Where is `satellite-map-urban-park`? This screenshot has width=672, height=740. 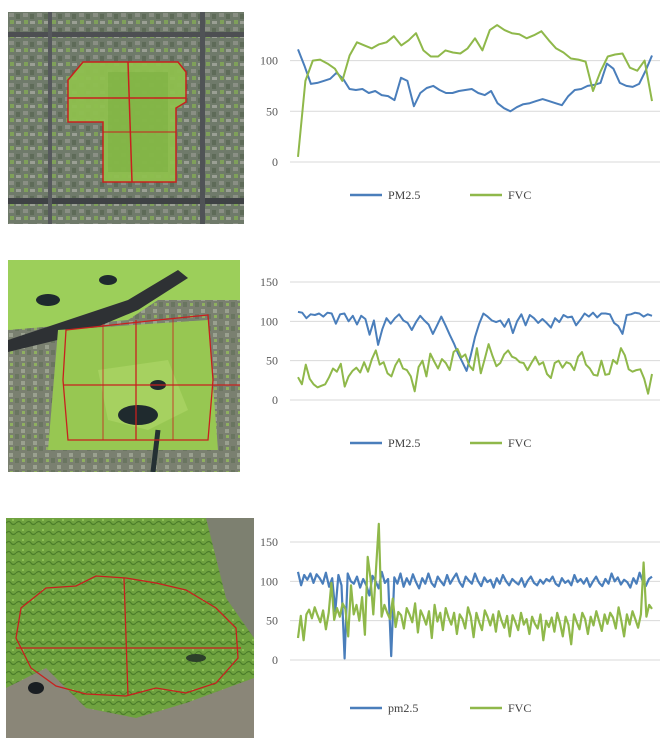 satellite-map-urban-park is located at coordinates (126, 118).